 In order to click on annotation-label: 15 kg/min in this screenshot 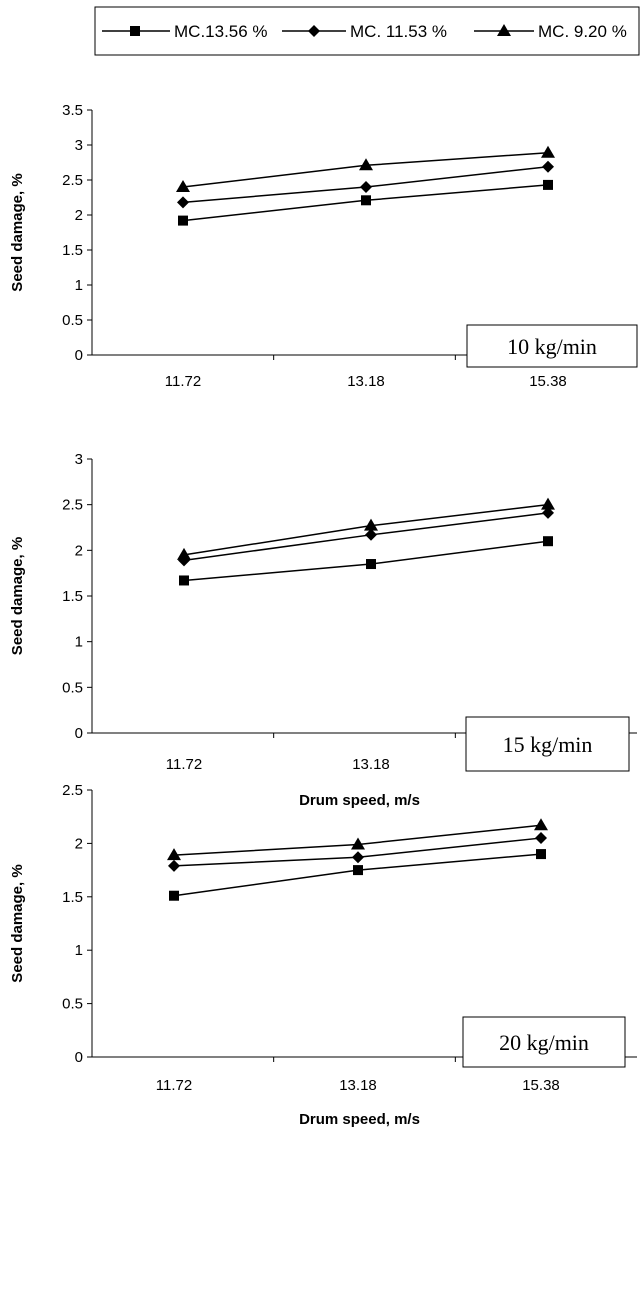, I will do `click(548, 744)`.